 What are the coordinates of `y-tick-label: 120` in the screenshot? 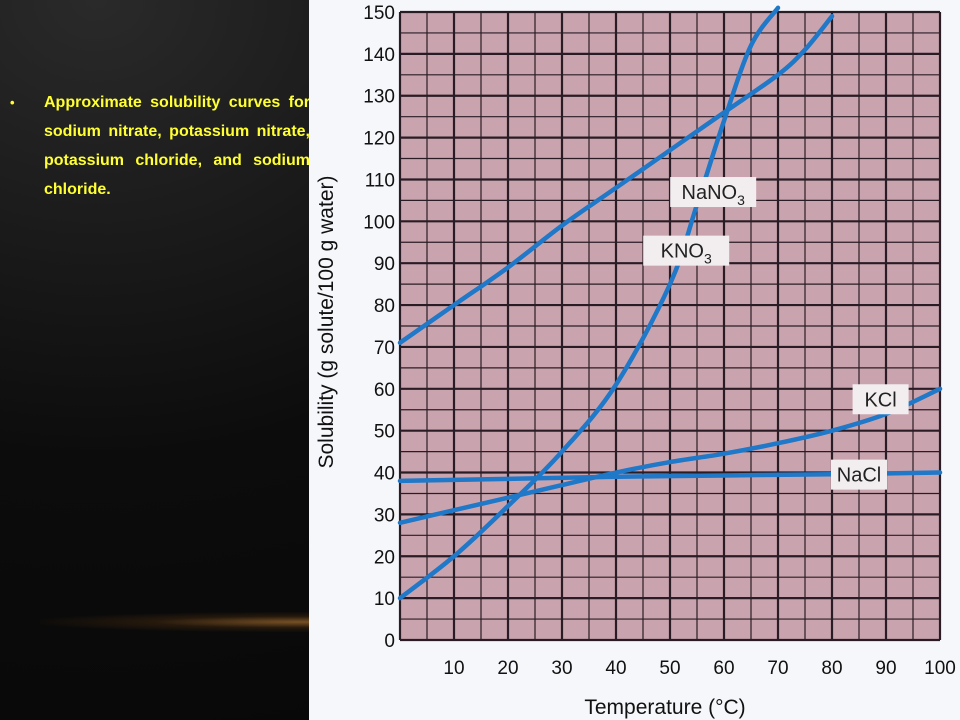 It's located at (379, 139).